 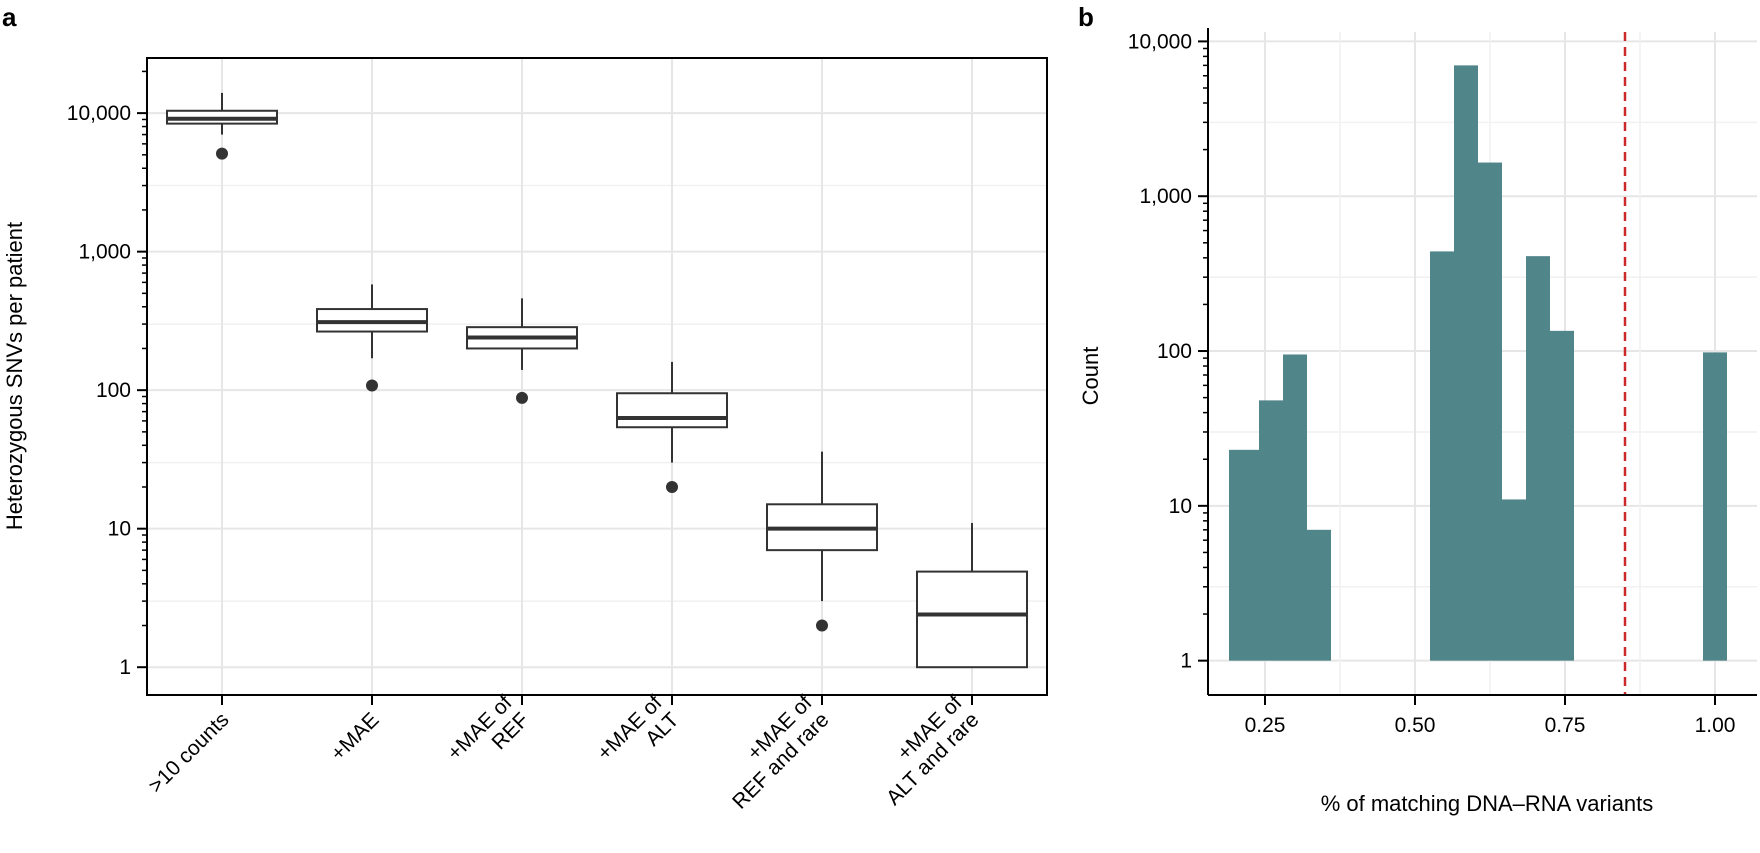 I want to click on panel-label-a: a, so click(x=9, y=17).